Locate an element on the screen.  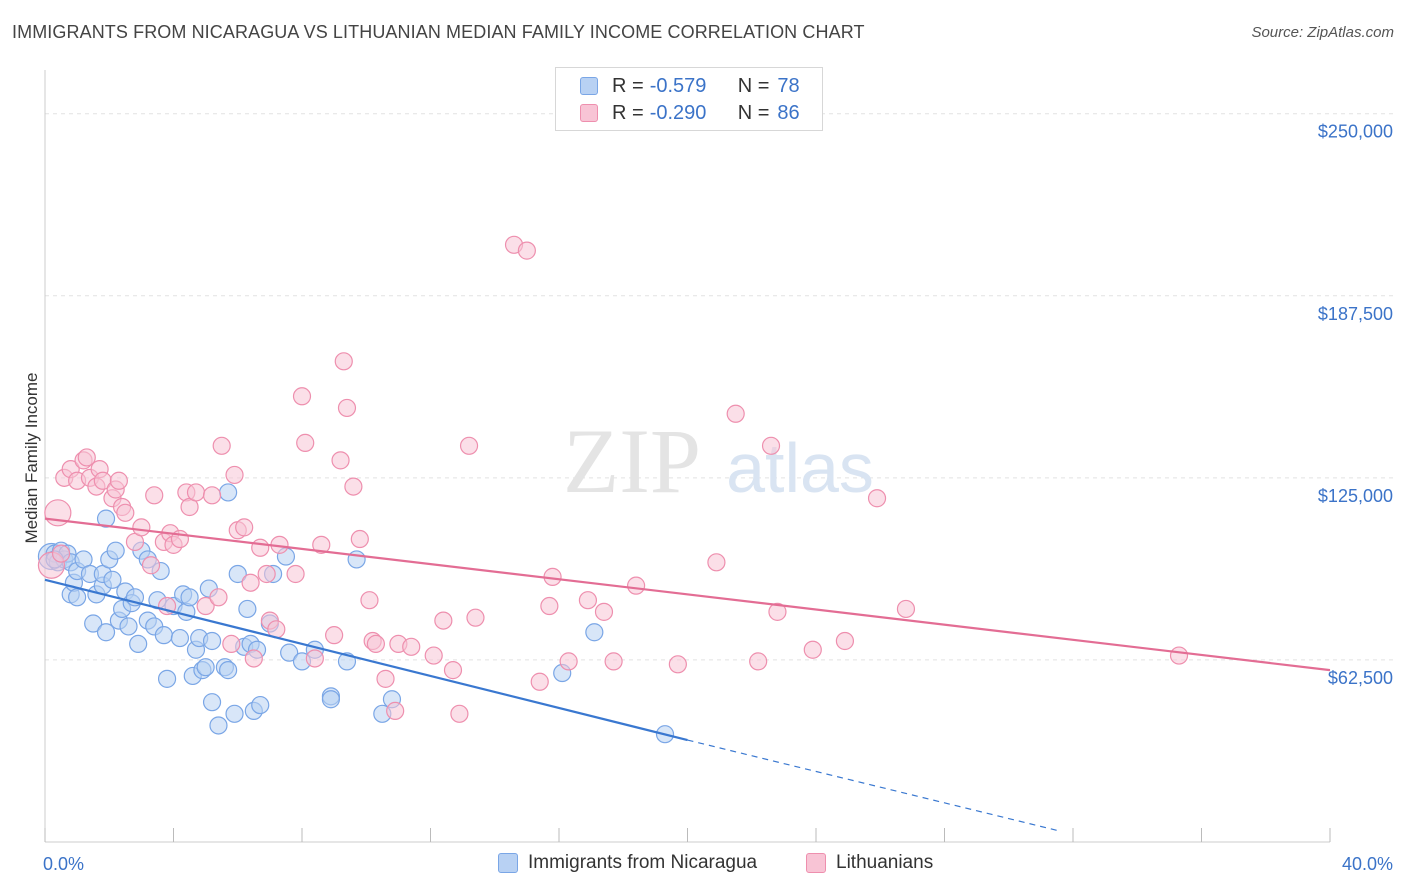
y-tick-label: $62,500 is located at coordinates (1360, 678).